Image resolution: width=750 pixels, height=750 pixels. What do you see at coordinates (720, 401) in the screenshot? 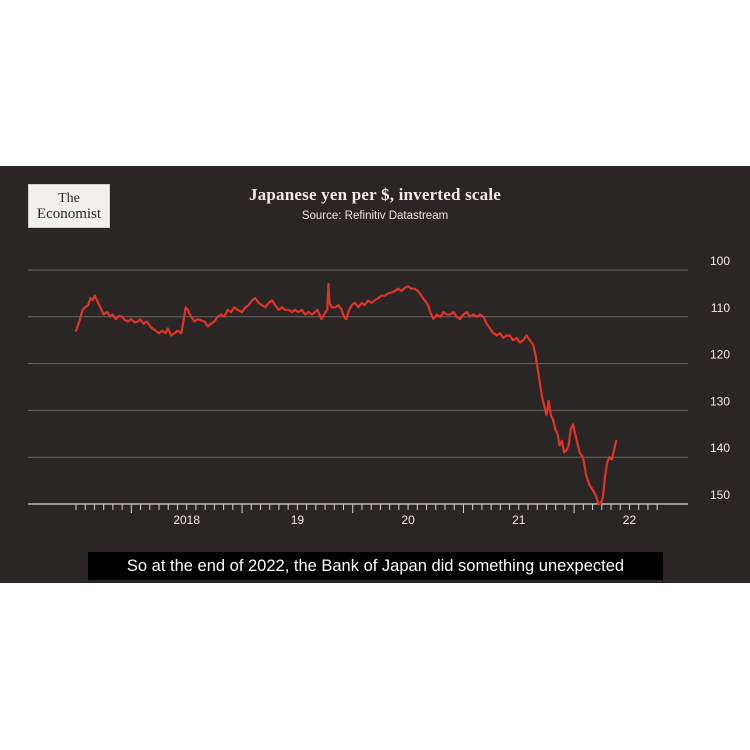
I see `y-tick-label: 130` at bounding box center [720, 401].